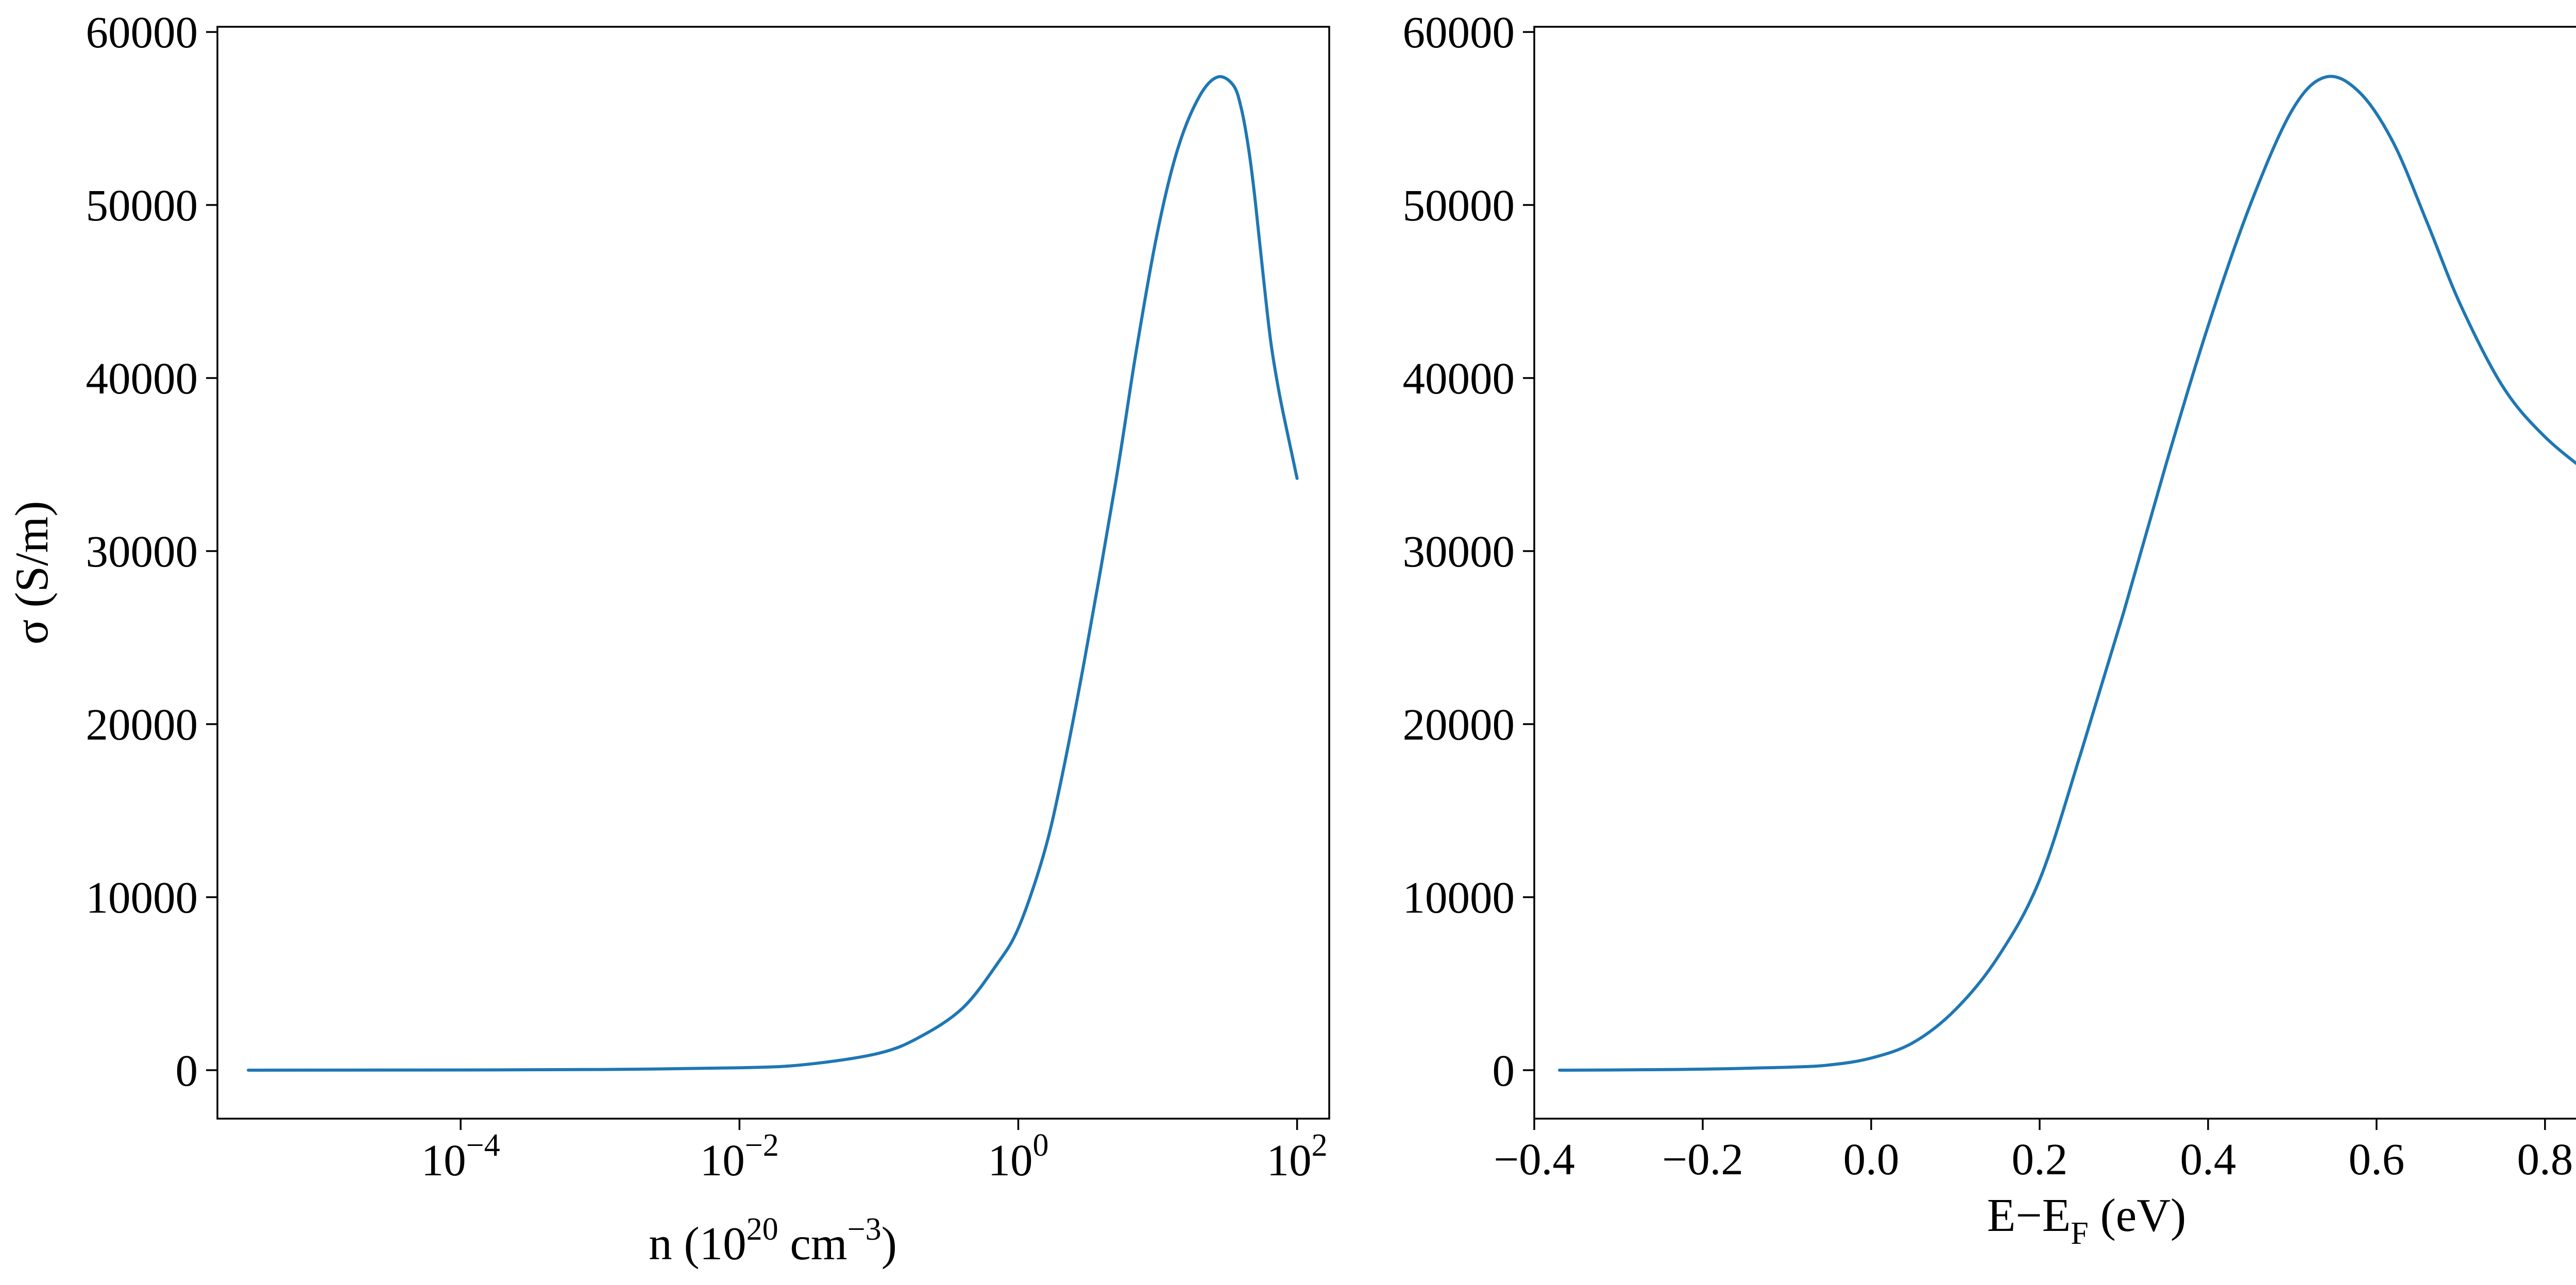  I want to click on x-tick-label: 0.8, so click(2545, 1159).